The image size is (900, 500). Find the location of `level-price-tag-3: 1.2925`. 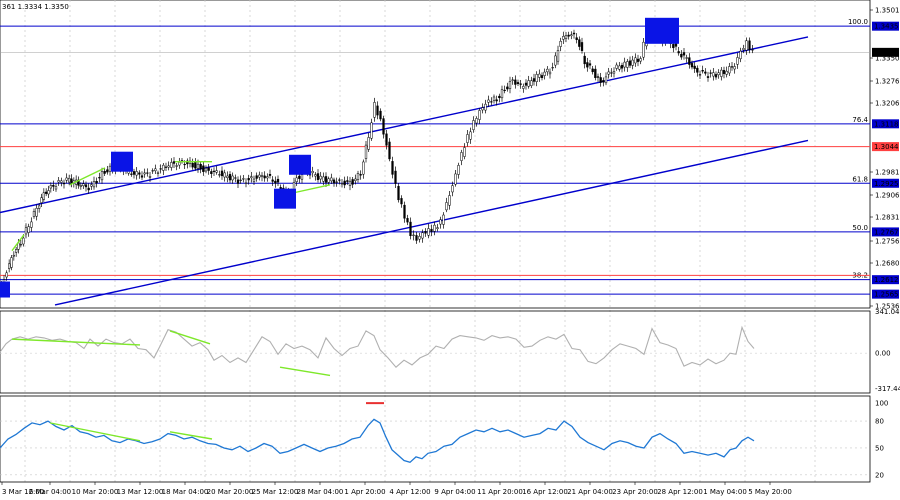

level-price-tag-3: 1.2925 is located at coordinates (885, 183).